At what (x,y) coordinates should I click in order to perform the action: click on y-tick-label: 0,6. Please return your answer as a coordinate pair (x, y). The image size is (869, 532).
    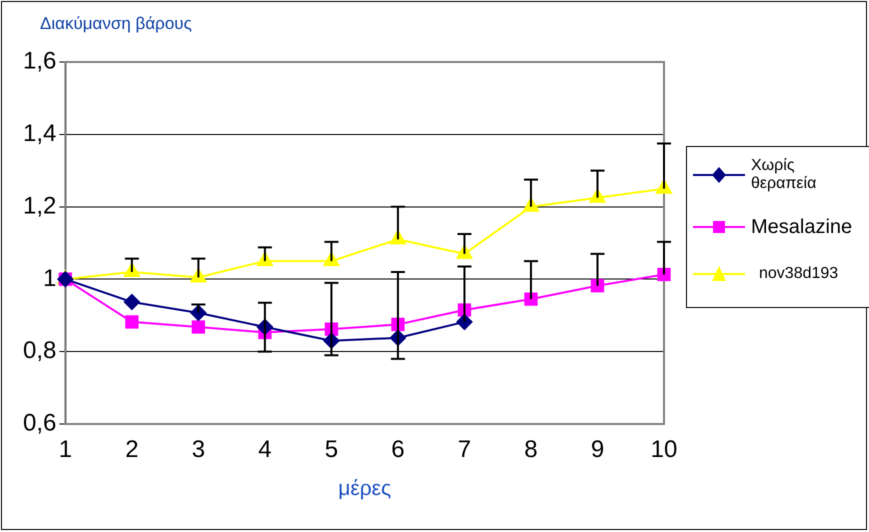
    Looking at the image, I should click on (39, 423).